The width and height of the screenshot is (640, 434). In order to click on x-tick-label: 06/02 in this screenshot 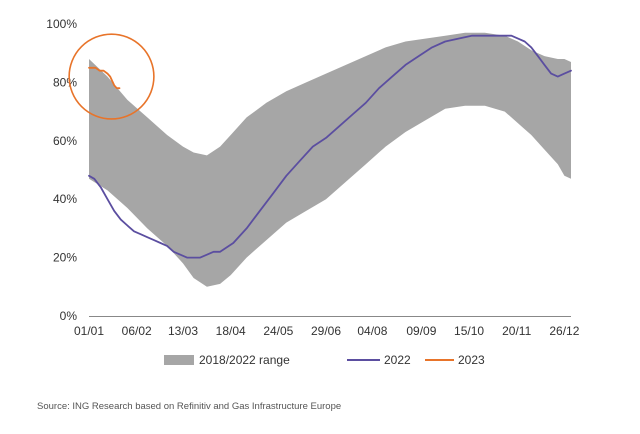, I will do `click(137, 331)`.